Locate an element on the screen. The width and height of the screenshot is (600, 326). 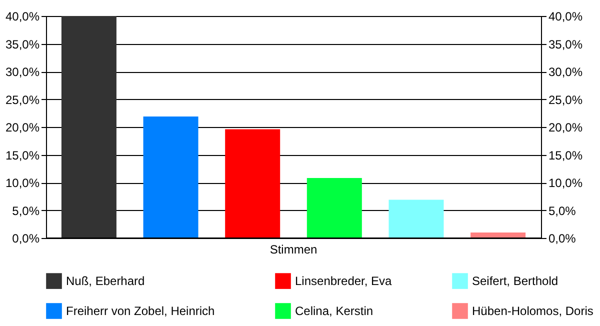
y-tick-label: 5,0% is located at coordinates (26, 211).